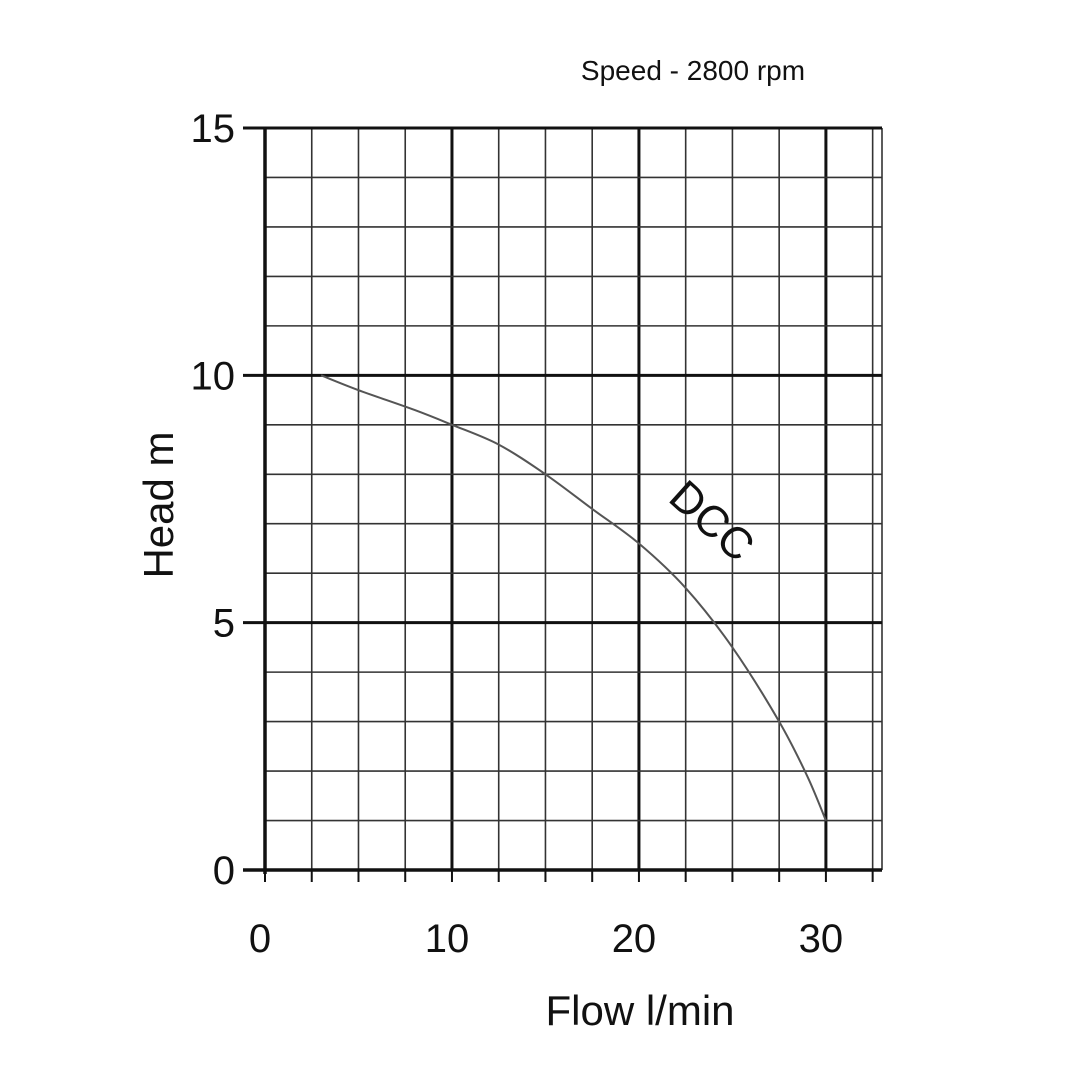  What do you see at coordinates (639, 1010) in the screenshot?
I see `x-axis-label: Flow l/min` at bounding box center [639, 1010].